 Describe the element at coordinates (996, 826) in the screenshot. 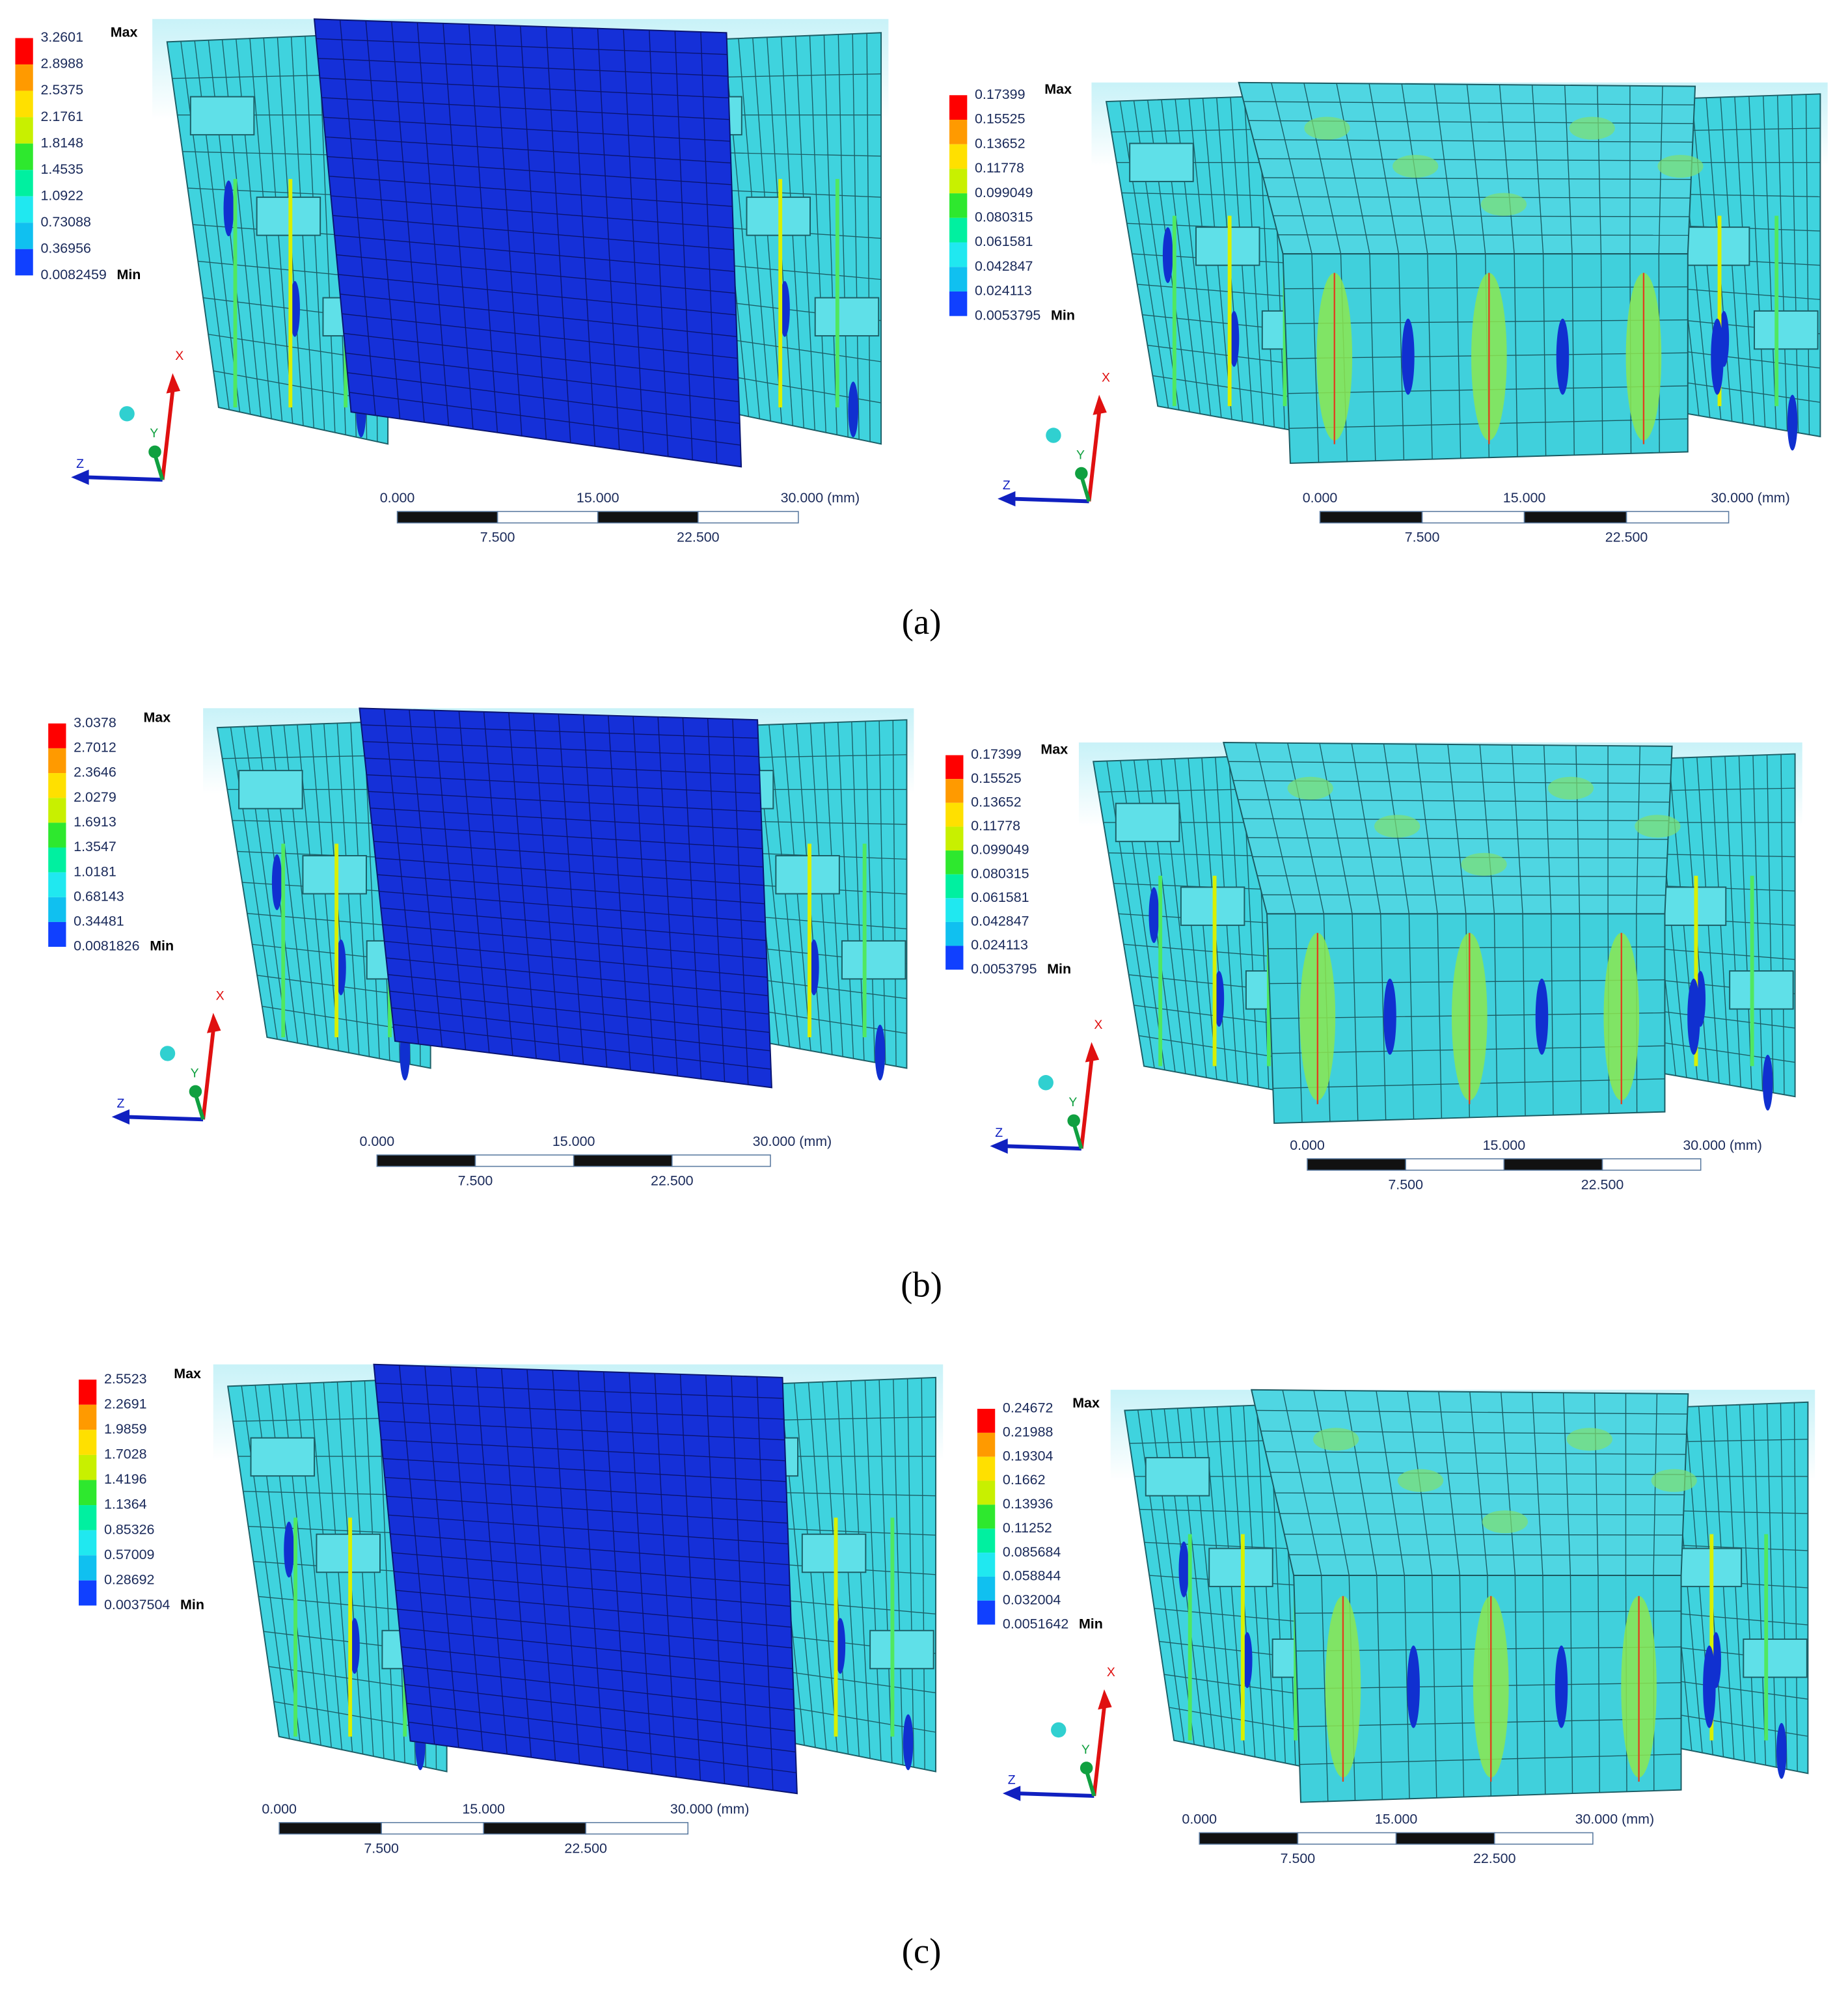

I see `legend-label: 0.11778` at that location.